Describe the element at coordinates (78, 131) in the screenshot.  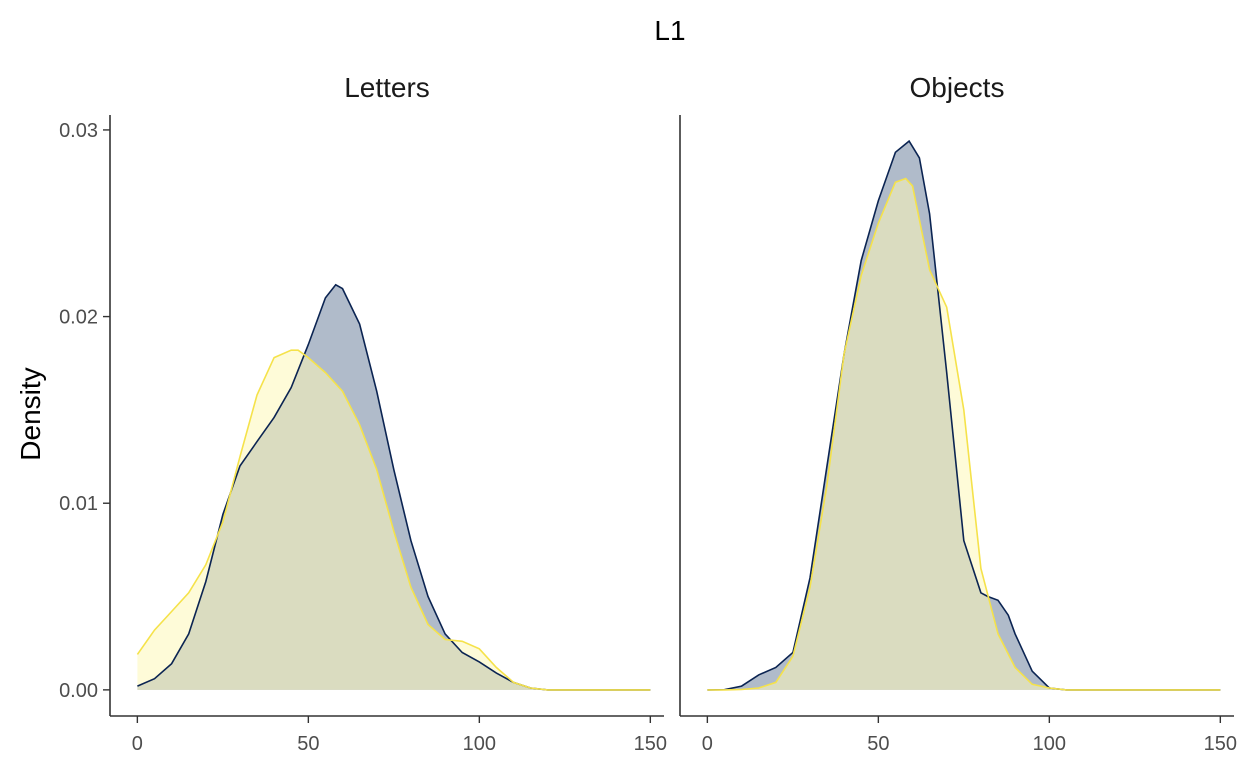
I see `y-tick-label: 0.03` at that location.